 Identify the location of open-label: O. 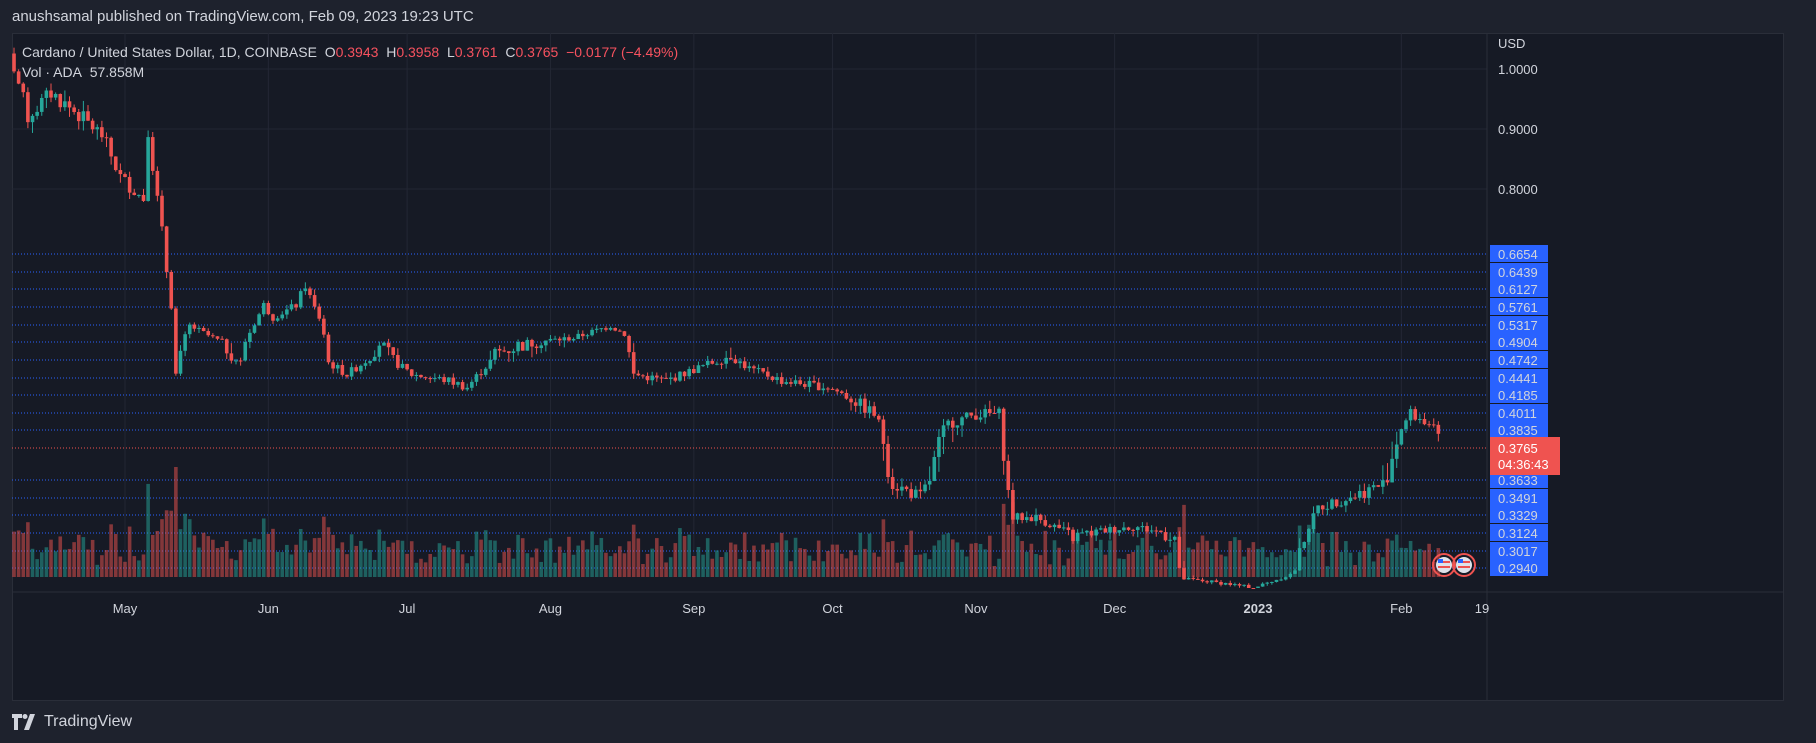
(330, 52).